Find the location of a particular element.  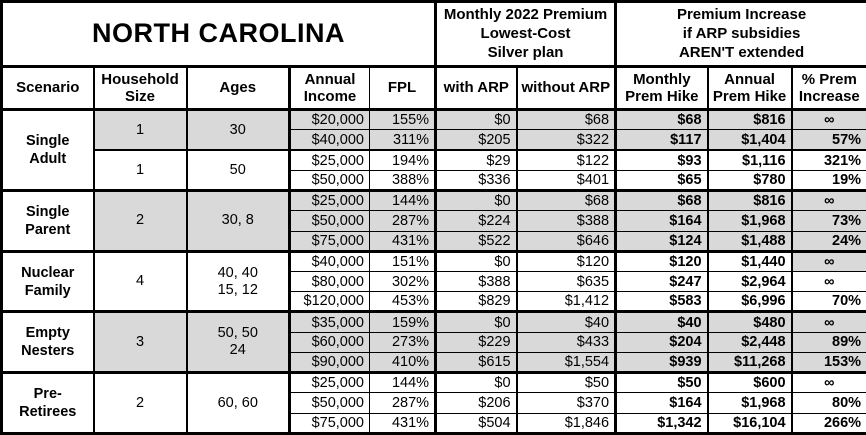

fpl-cell: 302% is located at coordinates (402, 281).